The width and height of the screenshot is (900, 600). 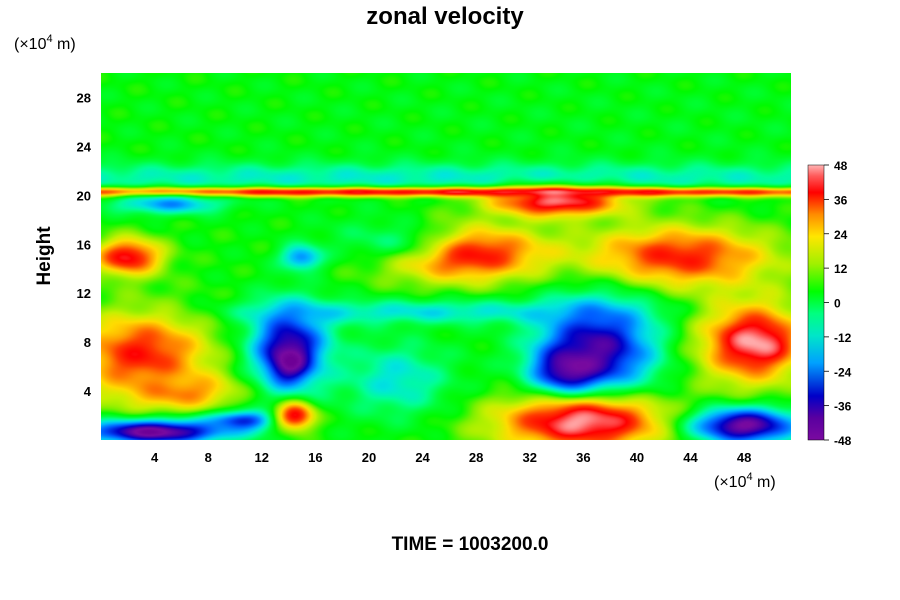 What do you see at coordinates (64, 44) in the screenshot?
I see `y-unit-suffix: m)` at bounding box center [64, 44].